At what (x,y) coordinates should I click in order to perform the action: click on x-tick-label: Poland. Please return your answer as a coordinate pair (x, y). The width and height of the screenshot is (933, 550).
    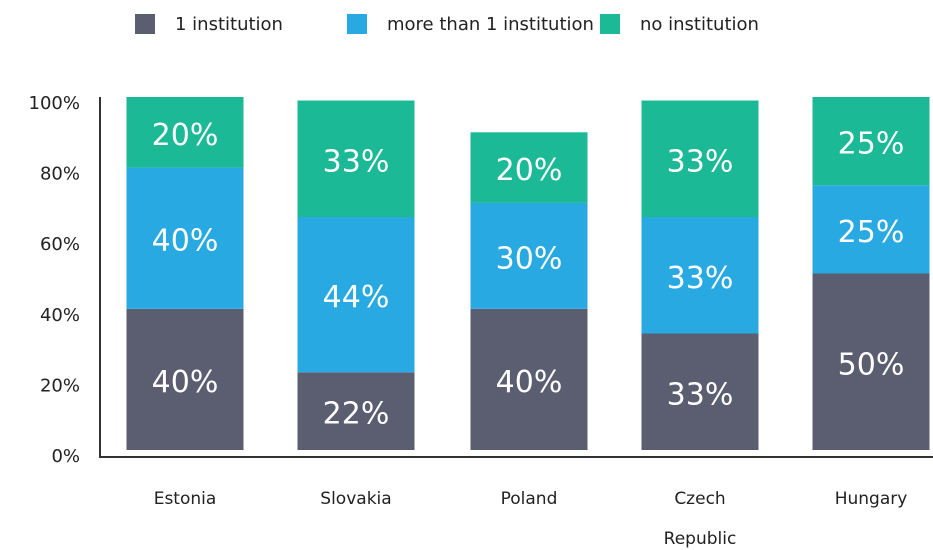
    Looking at the image, I should click on (529, 499).